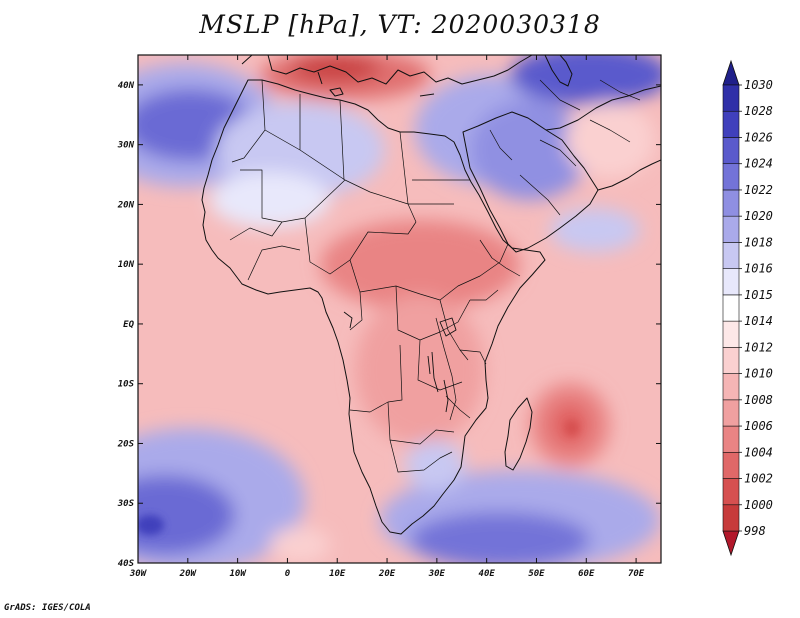 This screenshot has height=618, width=800. Describe the element at coordinates (585, 80) in the screenshot. I see `field-northeast-high` at that location.